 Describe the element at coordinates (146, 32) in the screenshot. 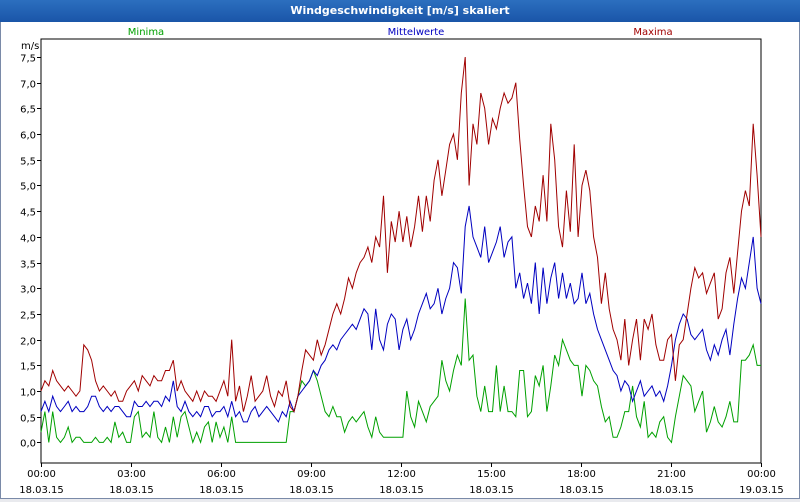

I see `legend-minima: Minima` at that location.